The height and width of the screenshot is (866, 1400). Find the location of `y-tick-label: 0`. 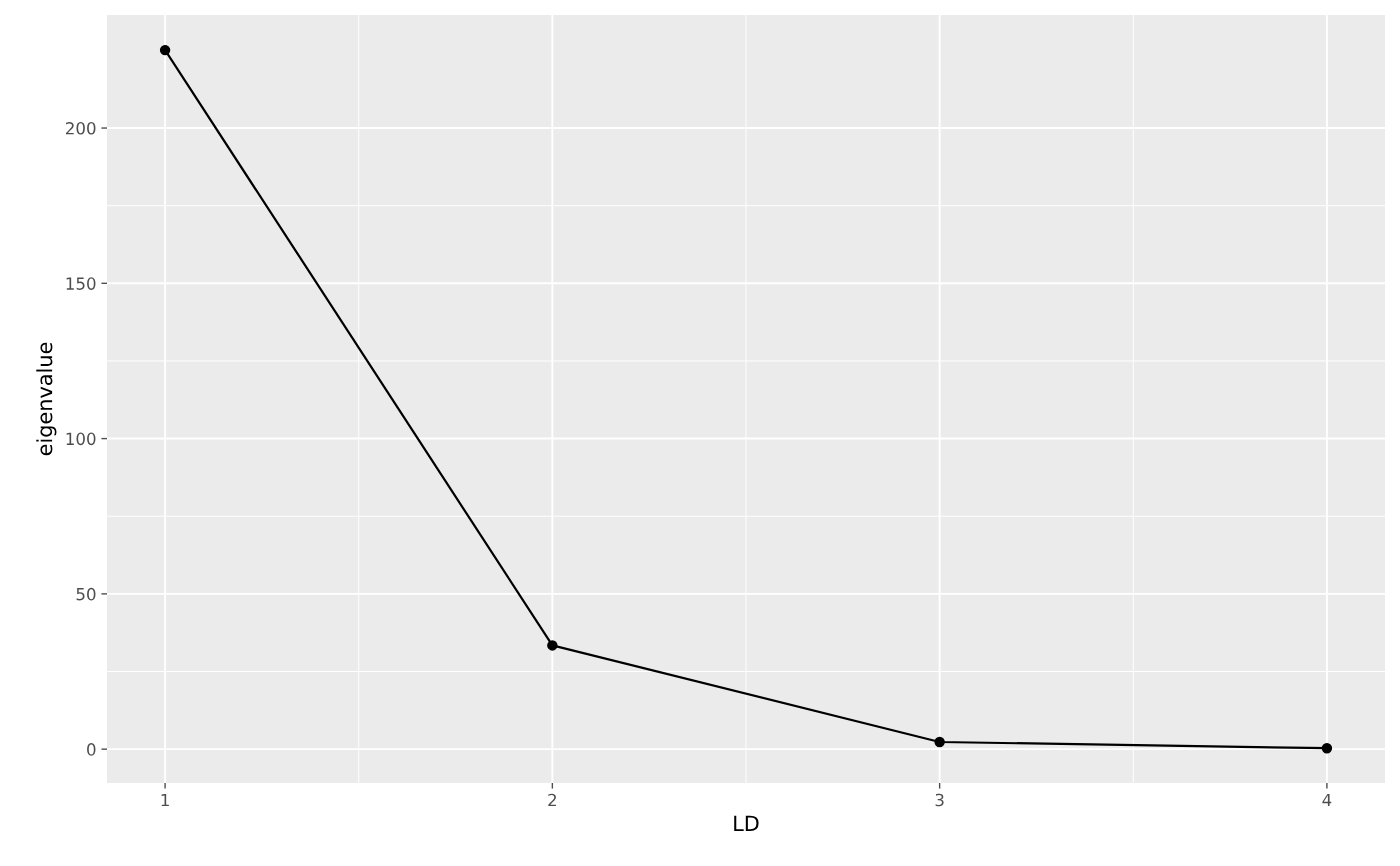

y-tick-label: 0 is located at coordinates (91, 749).